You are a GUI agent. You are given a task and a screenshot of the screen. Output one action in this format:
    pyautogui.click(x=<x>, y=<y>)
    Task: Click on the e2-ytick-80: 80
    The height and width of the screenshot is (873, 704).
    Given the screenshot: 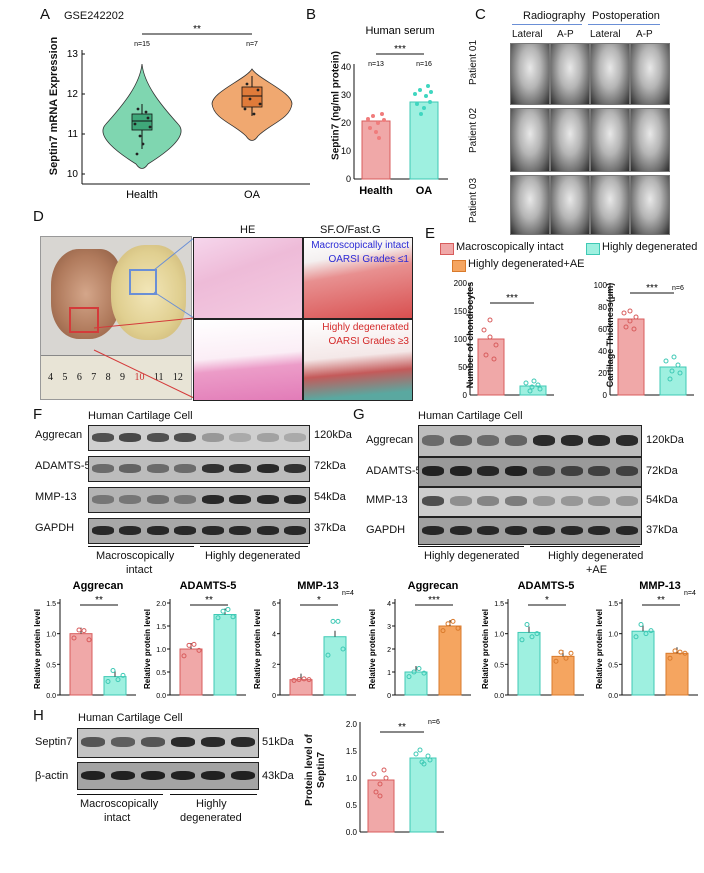 What is the action you would take?
    pyautogui.click(x=602, y=307)
    